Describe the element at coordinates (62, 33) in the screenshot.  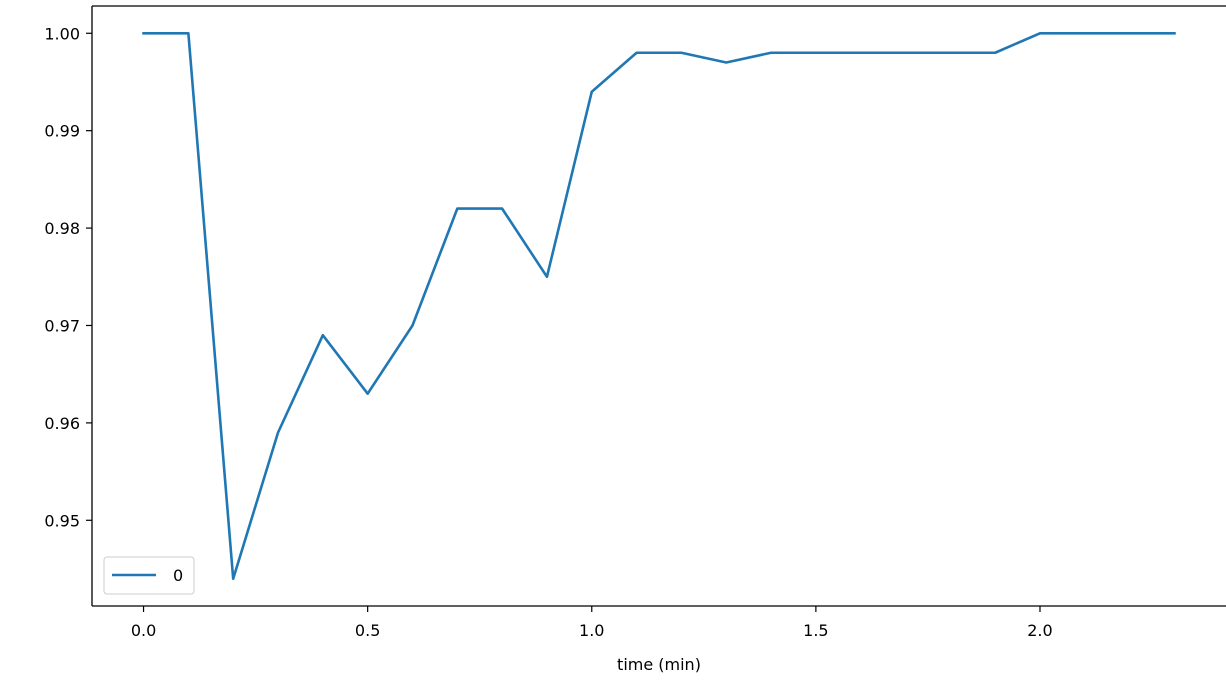
I see `y-tick-label: 1.00` at that location.